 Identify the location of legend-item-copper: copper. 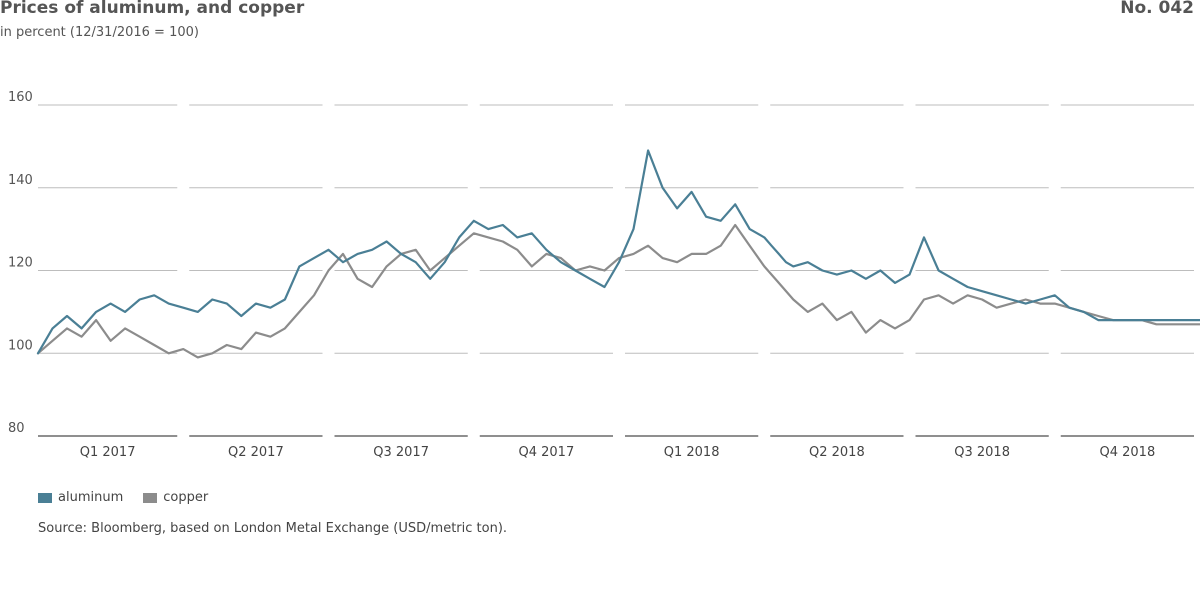
(175, 497).